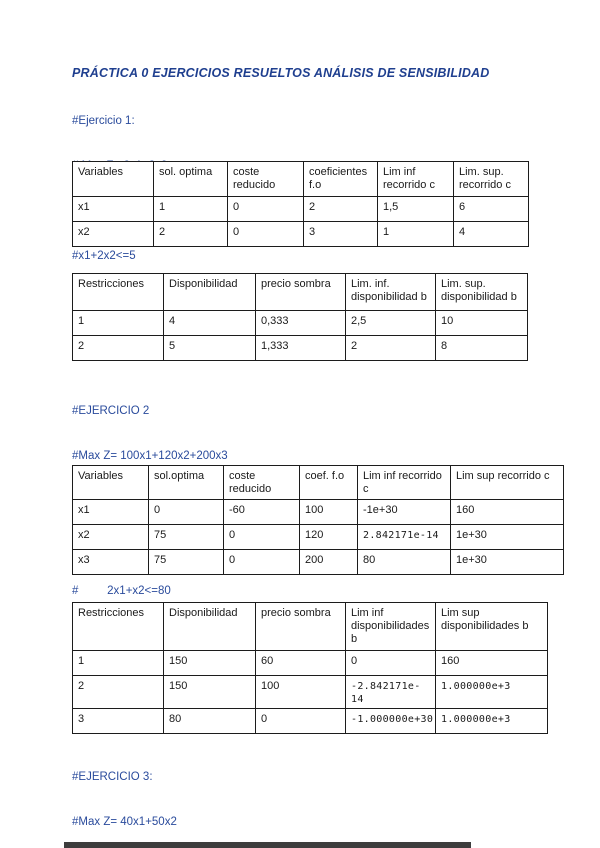  I want to click on column-header: sol.optima, so click(186, 482).